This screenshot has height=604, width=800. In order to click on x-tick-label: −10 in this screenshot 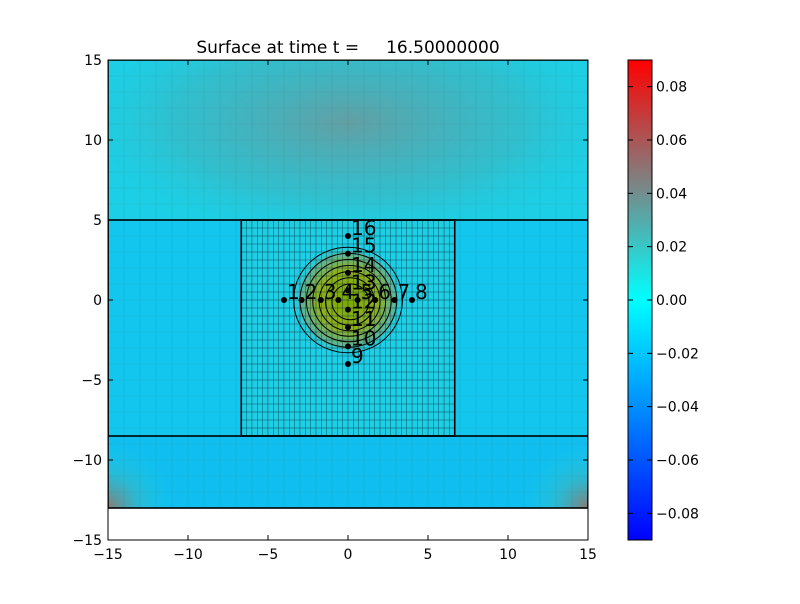, I will do `click(188, 555)`.